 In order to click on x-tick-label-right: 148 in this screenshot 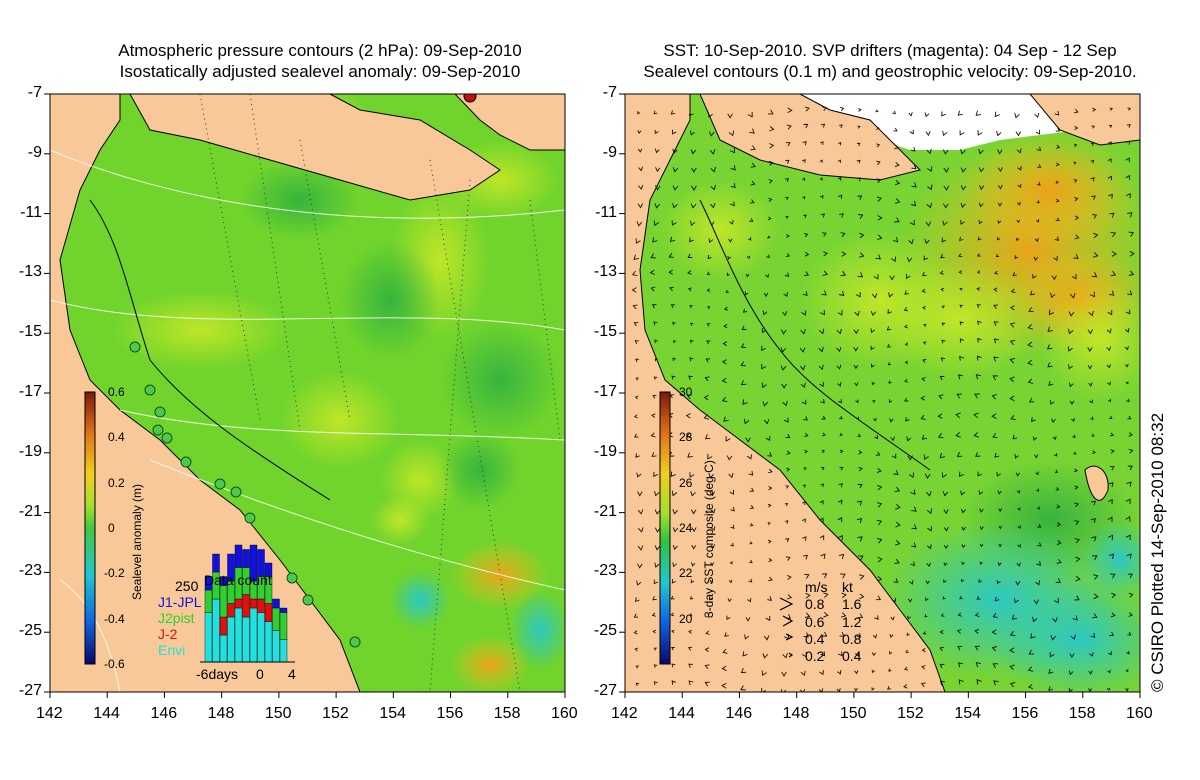, I will do `click(796, 713)`.